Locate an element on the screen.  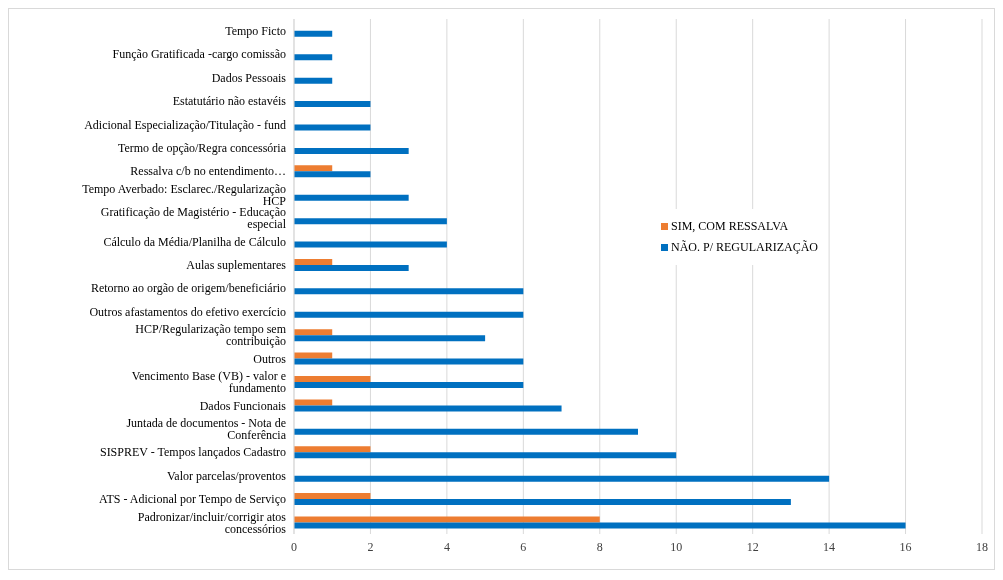
x-tick-label: 2 is located at coordinates (370, 546).